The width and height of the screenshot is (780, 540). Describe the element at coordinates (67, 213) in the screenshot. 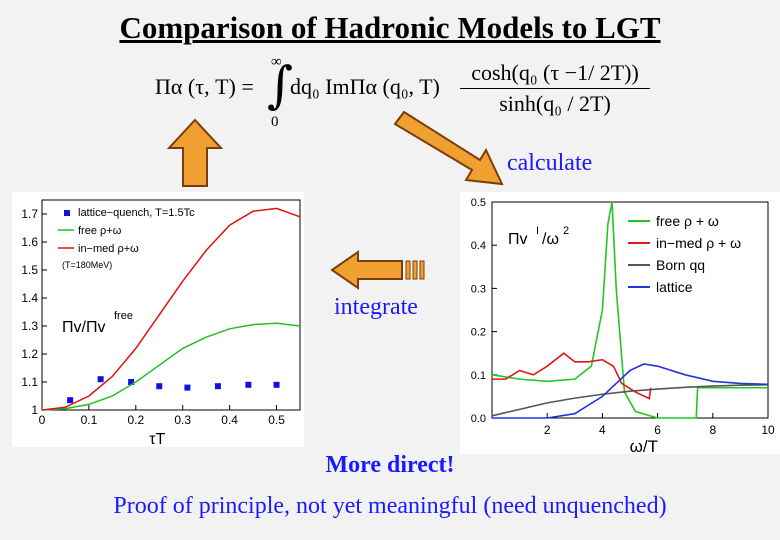

I see `legend-marker-lattice` at that location.